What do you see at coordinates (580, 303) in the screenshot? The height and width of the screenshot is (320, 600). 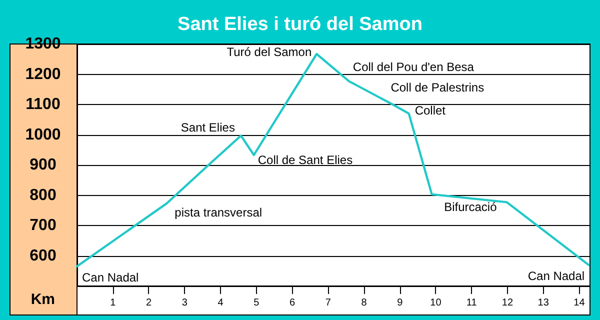 I see `x-tick-label: 14` at bounding box center [580, 303].